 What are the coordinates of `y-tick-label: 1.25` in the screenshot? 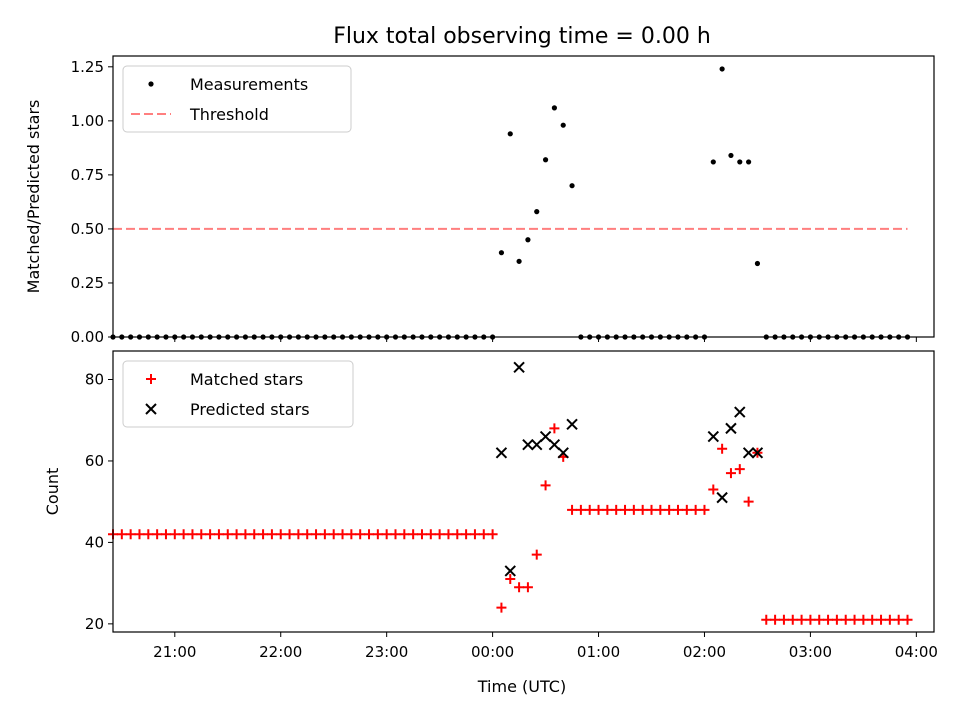 It's located at (87, 67).